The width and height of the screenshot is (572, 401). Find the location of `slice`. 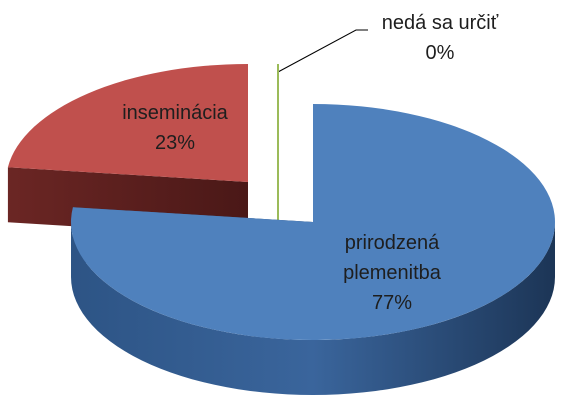

slice is located at coordinates (127, 123).